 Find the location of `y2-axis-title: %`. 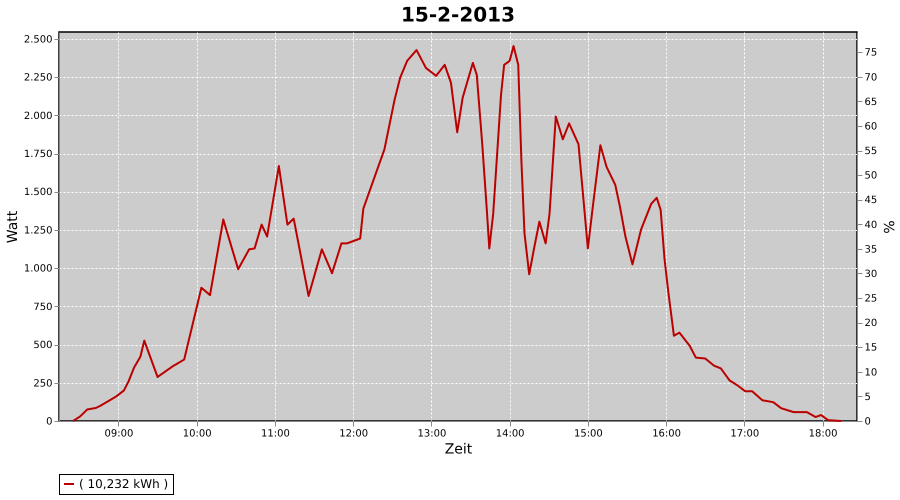

y2-axis-title: % is located at coordinates (888, 227).